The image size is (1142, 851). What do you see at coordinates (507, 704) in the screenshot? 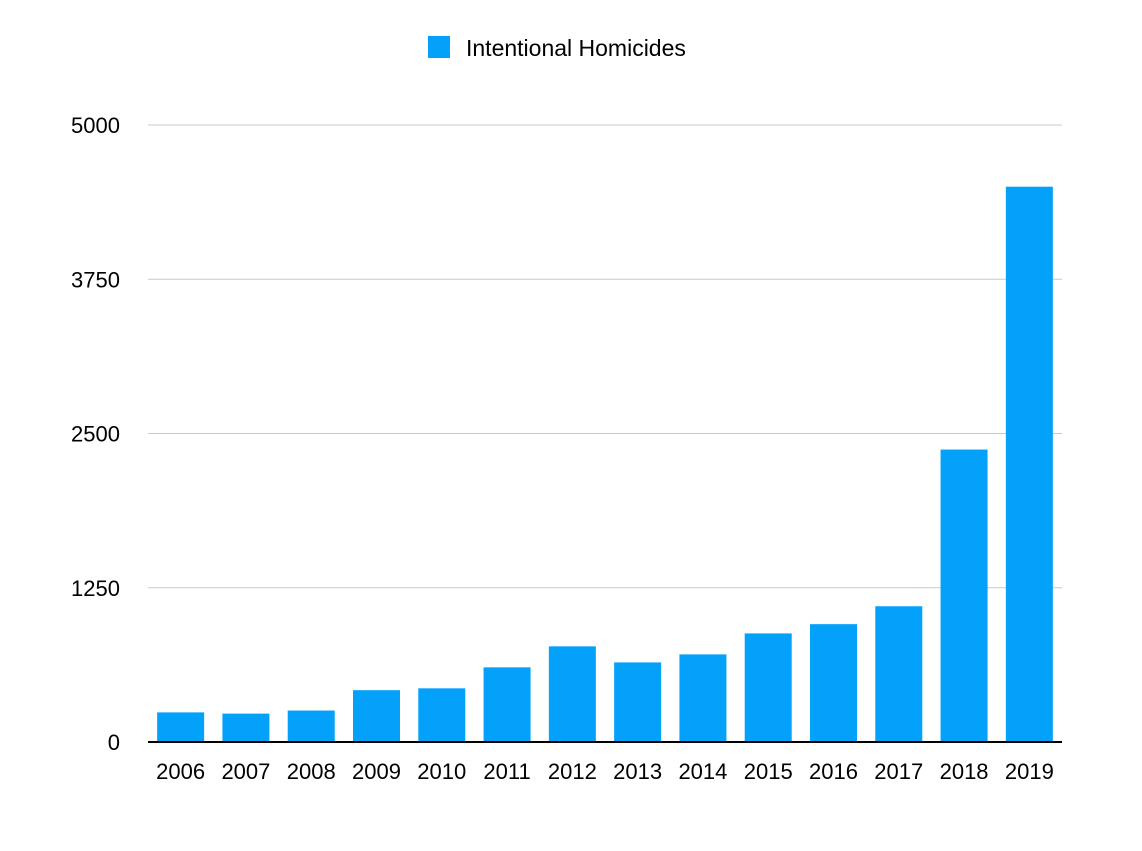
I see `bar-2011` at bounding box center [507, 704].